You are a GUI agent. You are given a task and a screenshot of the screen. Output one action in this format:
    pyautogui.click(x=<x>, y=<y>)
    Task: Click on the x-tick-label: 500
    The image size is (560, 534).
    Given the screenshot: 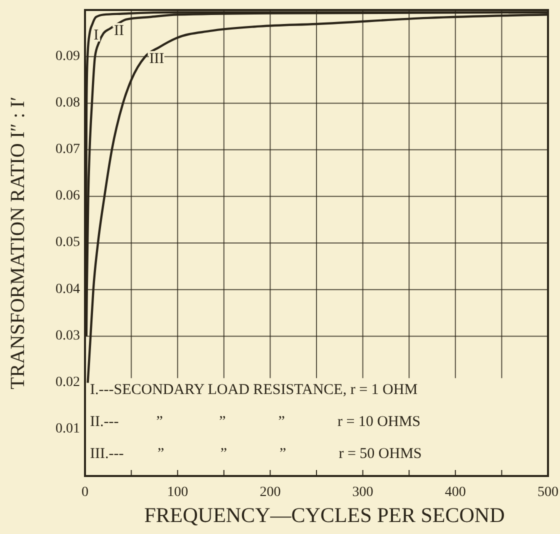 What is the action you would take?
    pyautogui.click(x=548, y=492)
    